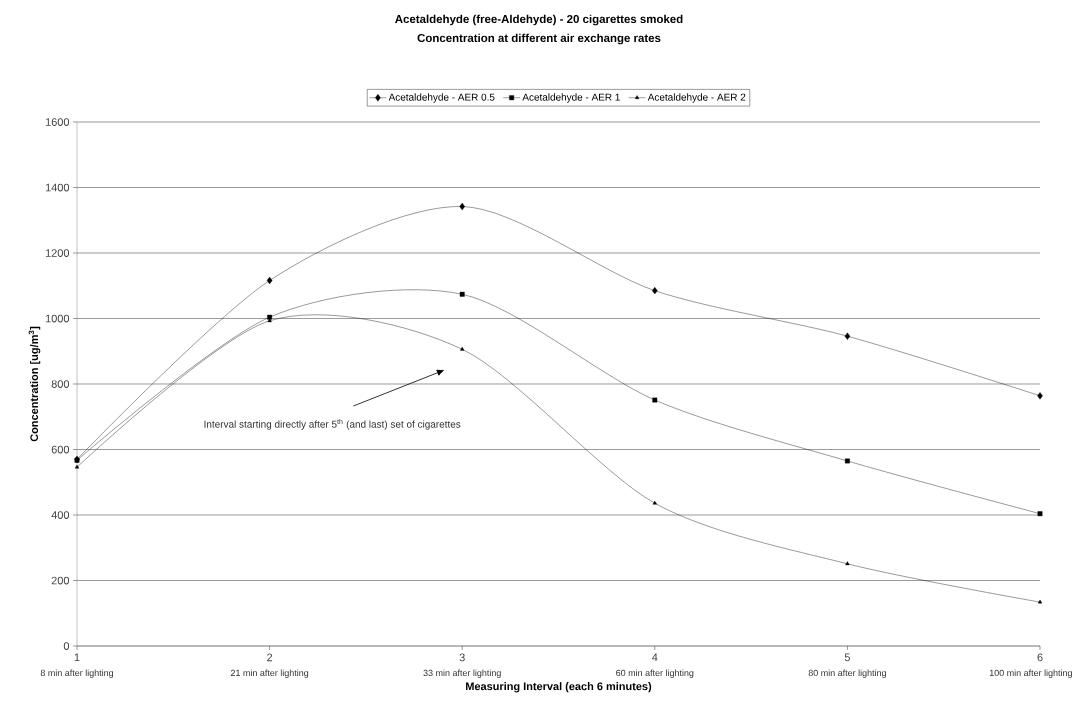  I want to click on y-tick-label: 1000, so click(57, 318).